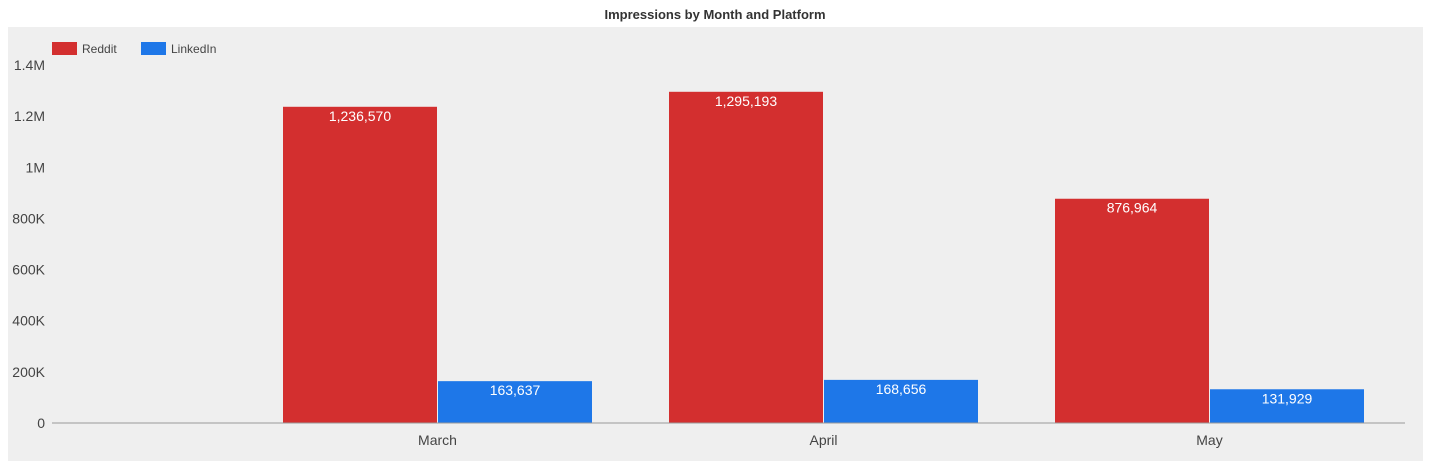  What do you see at coordinates (29, 116) in the screenshot?
I see `y-tick-label: 1.2M` at bounding box center [29, 116].